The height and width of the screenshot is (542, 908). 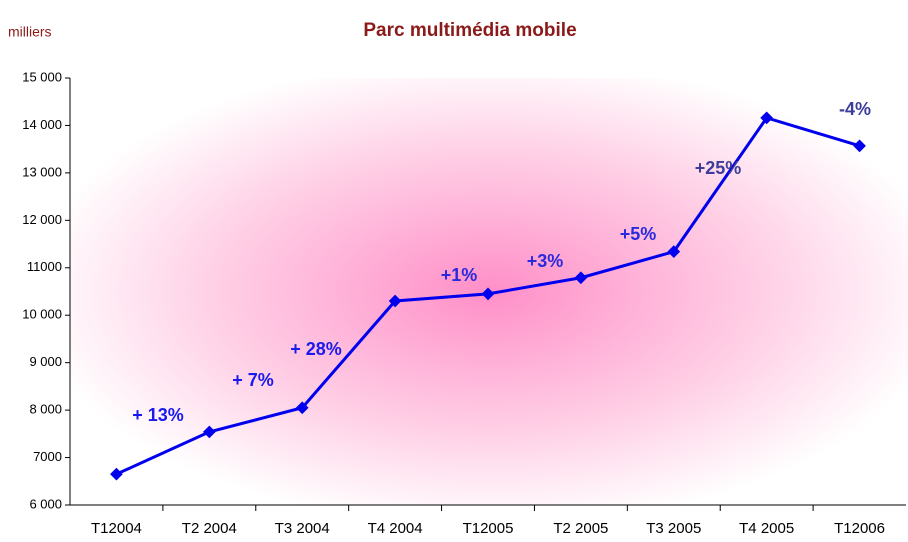 I want to click on annotation: +1%, so click(x=459, y=275).